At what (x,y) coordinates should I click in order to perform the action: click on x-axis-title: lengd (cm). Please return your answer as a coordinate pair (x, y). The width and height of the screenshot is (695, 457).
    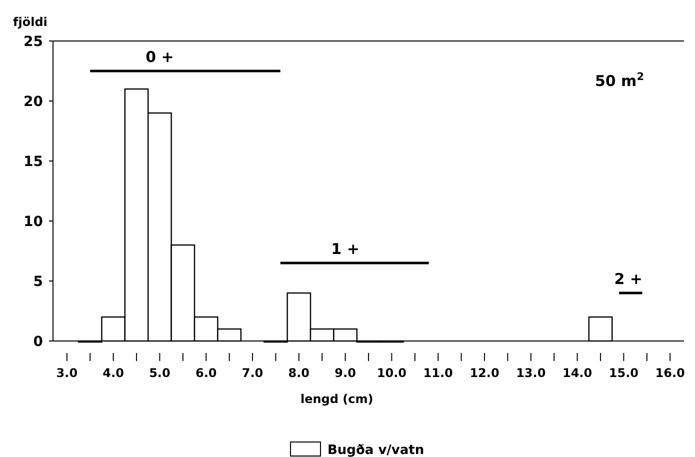
    Looking at the image, I should click on (337, 399).